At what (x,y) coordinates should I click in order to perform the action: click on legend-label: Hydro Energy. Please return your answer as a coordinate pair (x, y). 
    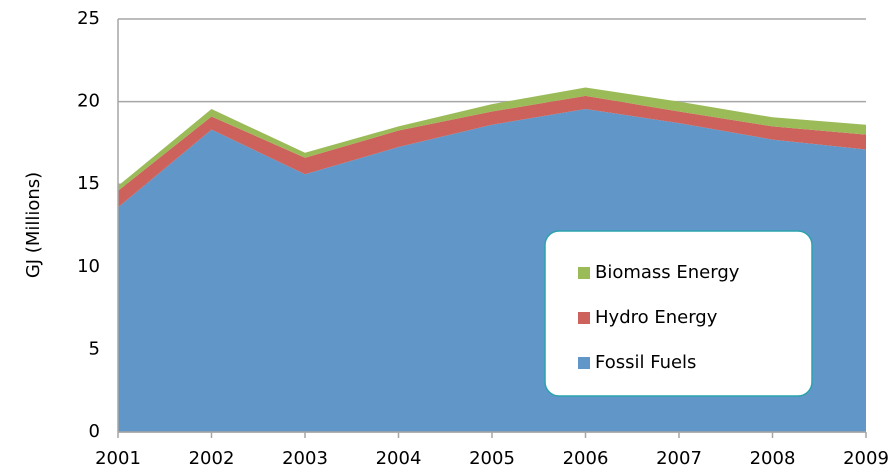
    Looking at the image, I should click on (656, 317).